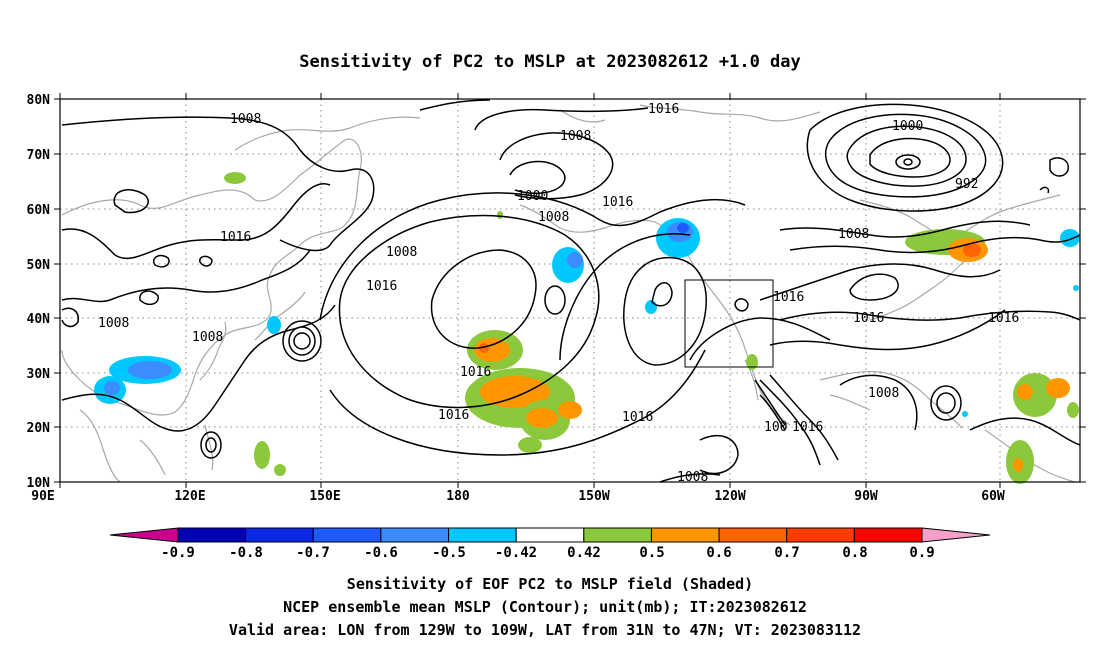  Describe the element at coordinates (39, 265) in the screenshot. I see `lat-tick-label: 50N` at that location.